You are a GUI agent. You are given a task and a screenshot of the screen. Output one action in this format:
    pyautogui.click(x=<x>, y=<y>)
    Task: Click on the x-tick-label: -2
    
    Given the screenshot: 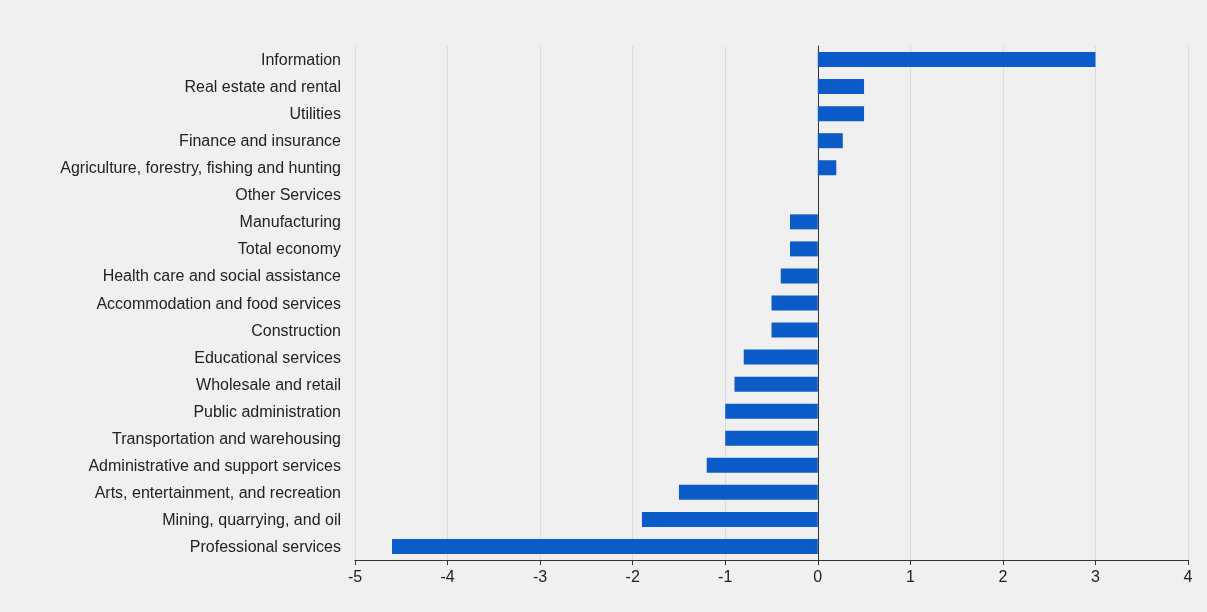 What is the action you would take?
    pyautogui.click(x=632, y=576)
    